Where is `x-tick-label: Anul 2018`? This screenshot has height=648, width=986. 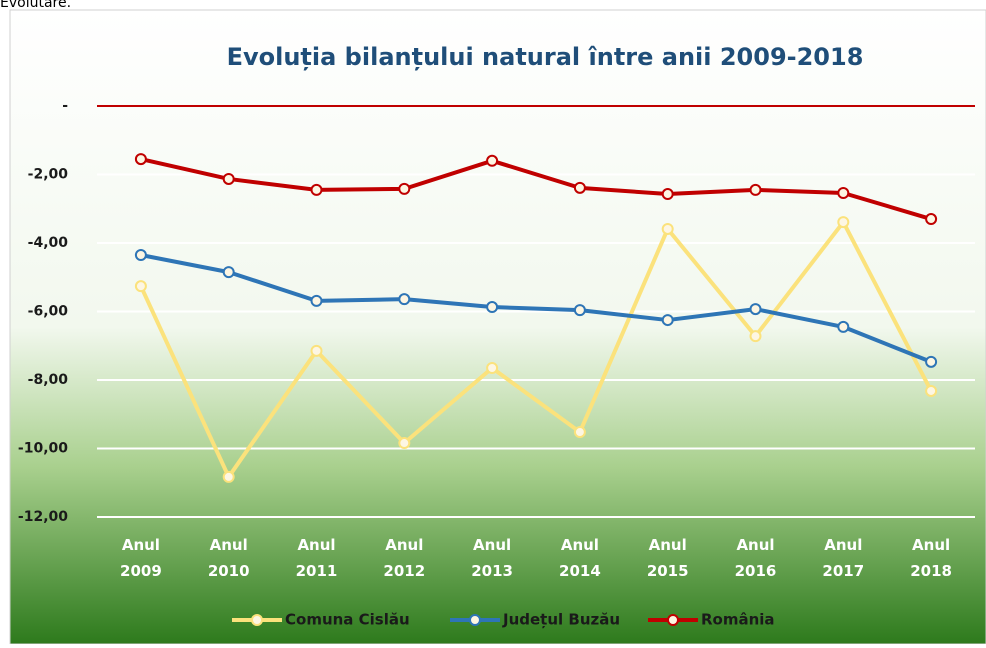
x-tick-label: Anul 2018 is located at coordinates (931, 558).